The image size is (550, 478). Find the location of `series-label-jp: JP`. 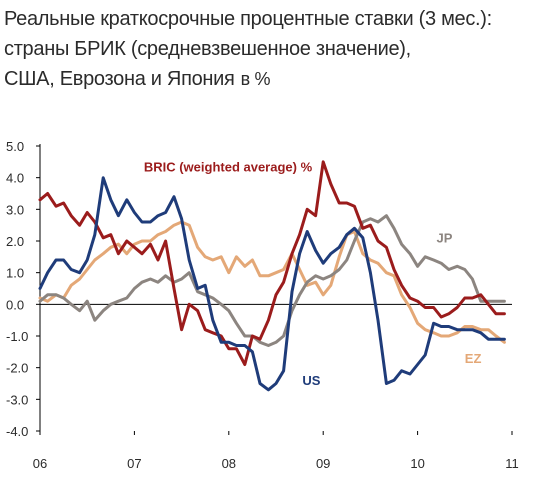

series-label-jp: JP is located at coordinates (444, 238).